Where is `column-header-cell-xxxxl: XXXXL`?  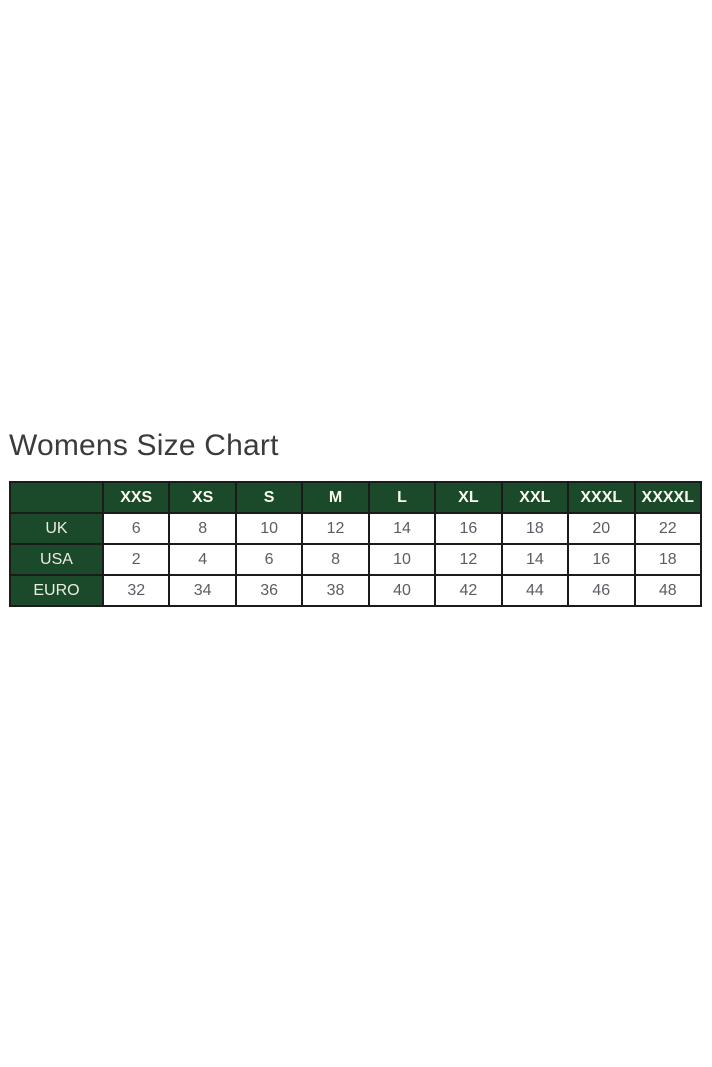
column-header-cell-xxxxl: XXXXL is located at coordinates (667, 497).